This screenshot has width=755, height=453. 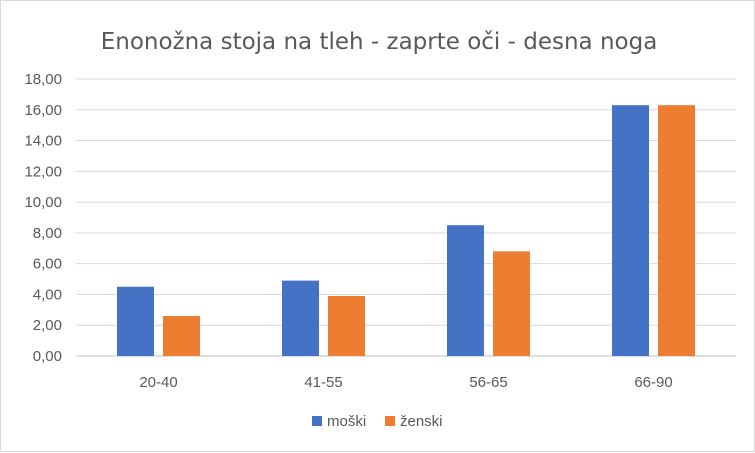 What do you see at coordinates (488, 382) in the screenshot?
I see `x-tick-label: 56-65` at bounding box center [488, 382].